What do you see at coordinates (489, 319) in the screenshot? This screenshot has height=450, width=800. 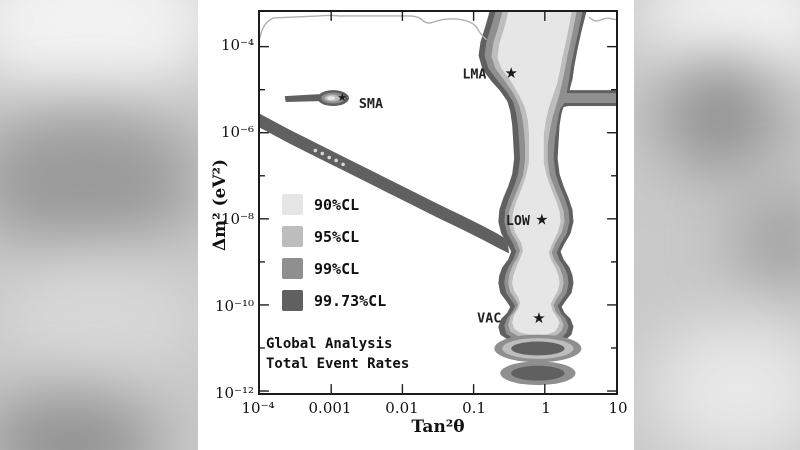 I see `label-vac: VAC` at bounding box center [489, 319].